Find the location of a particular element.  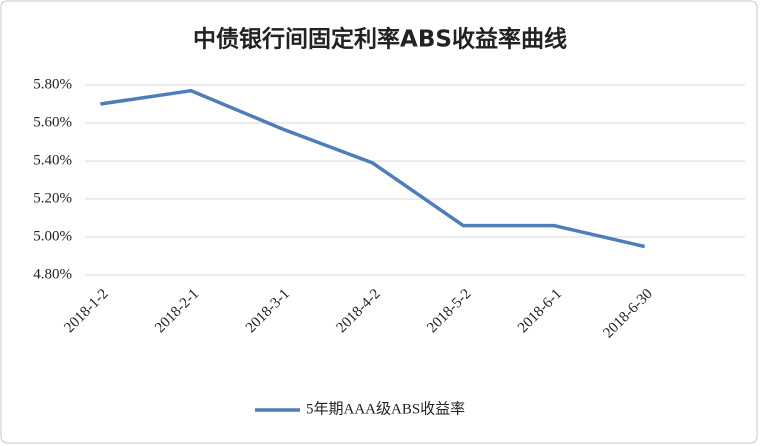

legend-label: 5年期AAA级ABS收益率 is located at coordinates (385, 408).